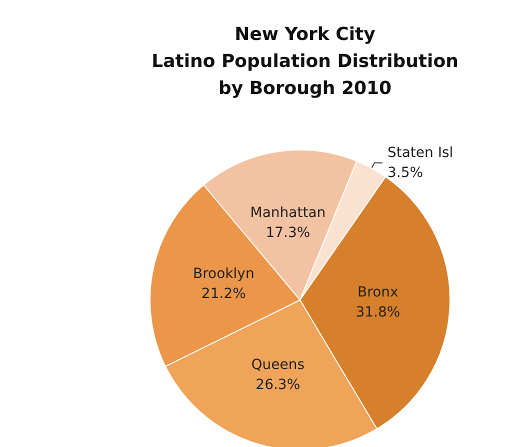  Describe the element at coordinates (278, 384) in the screenshot. I see `data-label: 26.3%` at that location.